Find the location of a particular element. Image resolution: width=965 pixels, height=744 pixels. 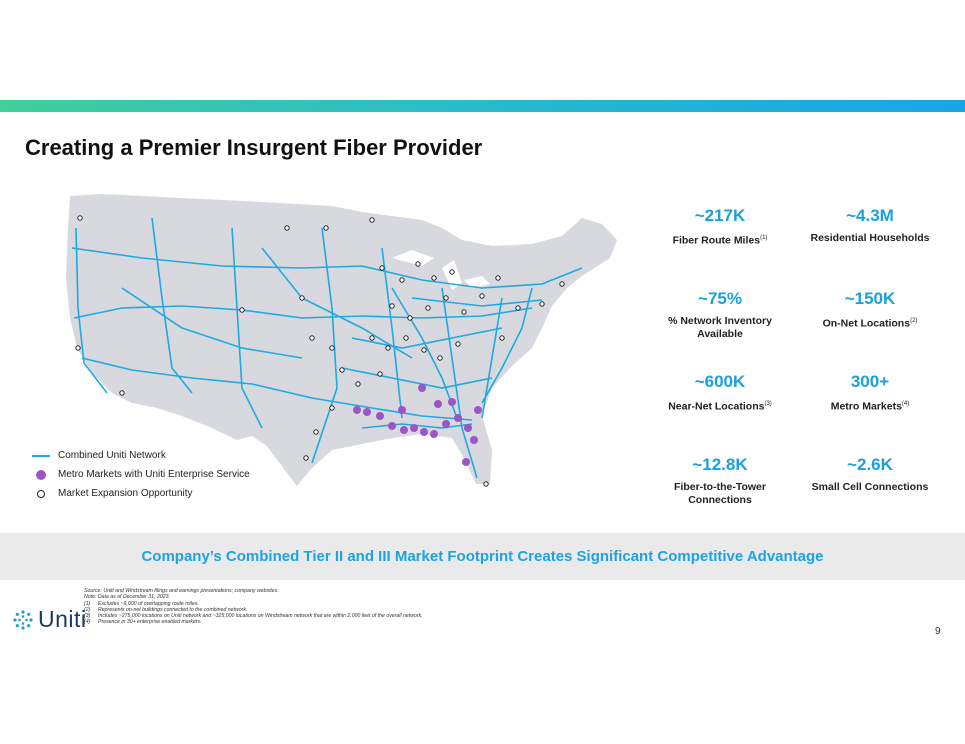

stat-value: ~217K is located at coordinates (720, 215).